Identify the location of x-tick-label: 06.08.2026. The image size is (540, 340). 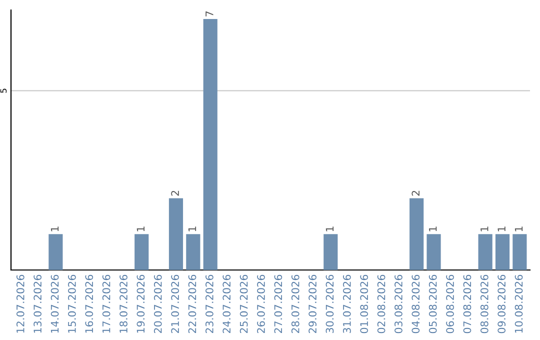
(450, 304).